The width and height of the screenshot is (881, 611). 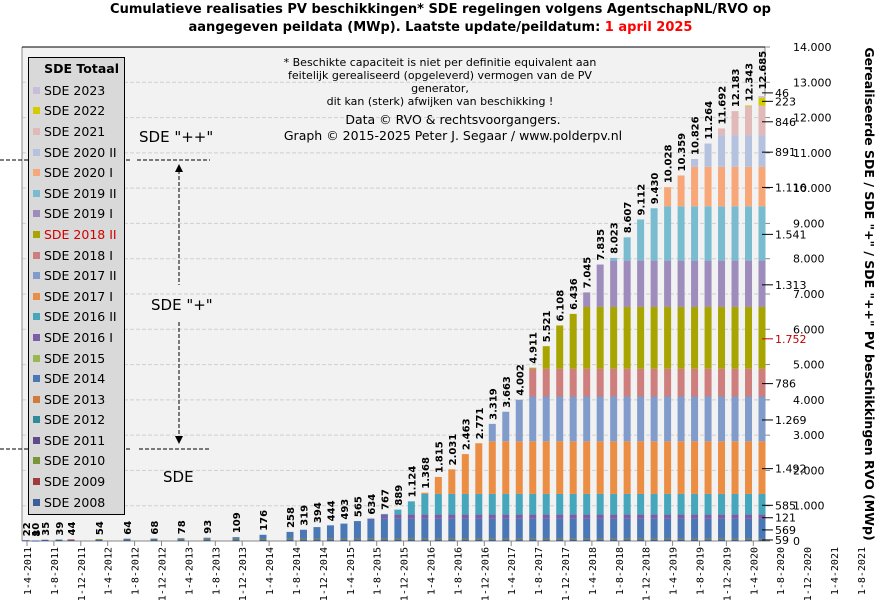 What do you see at coordinates (80, 193) in the screenshot?
I see `legend-label: SDE 2019 II` at bounding box center [80, 193].